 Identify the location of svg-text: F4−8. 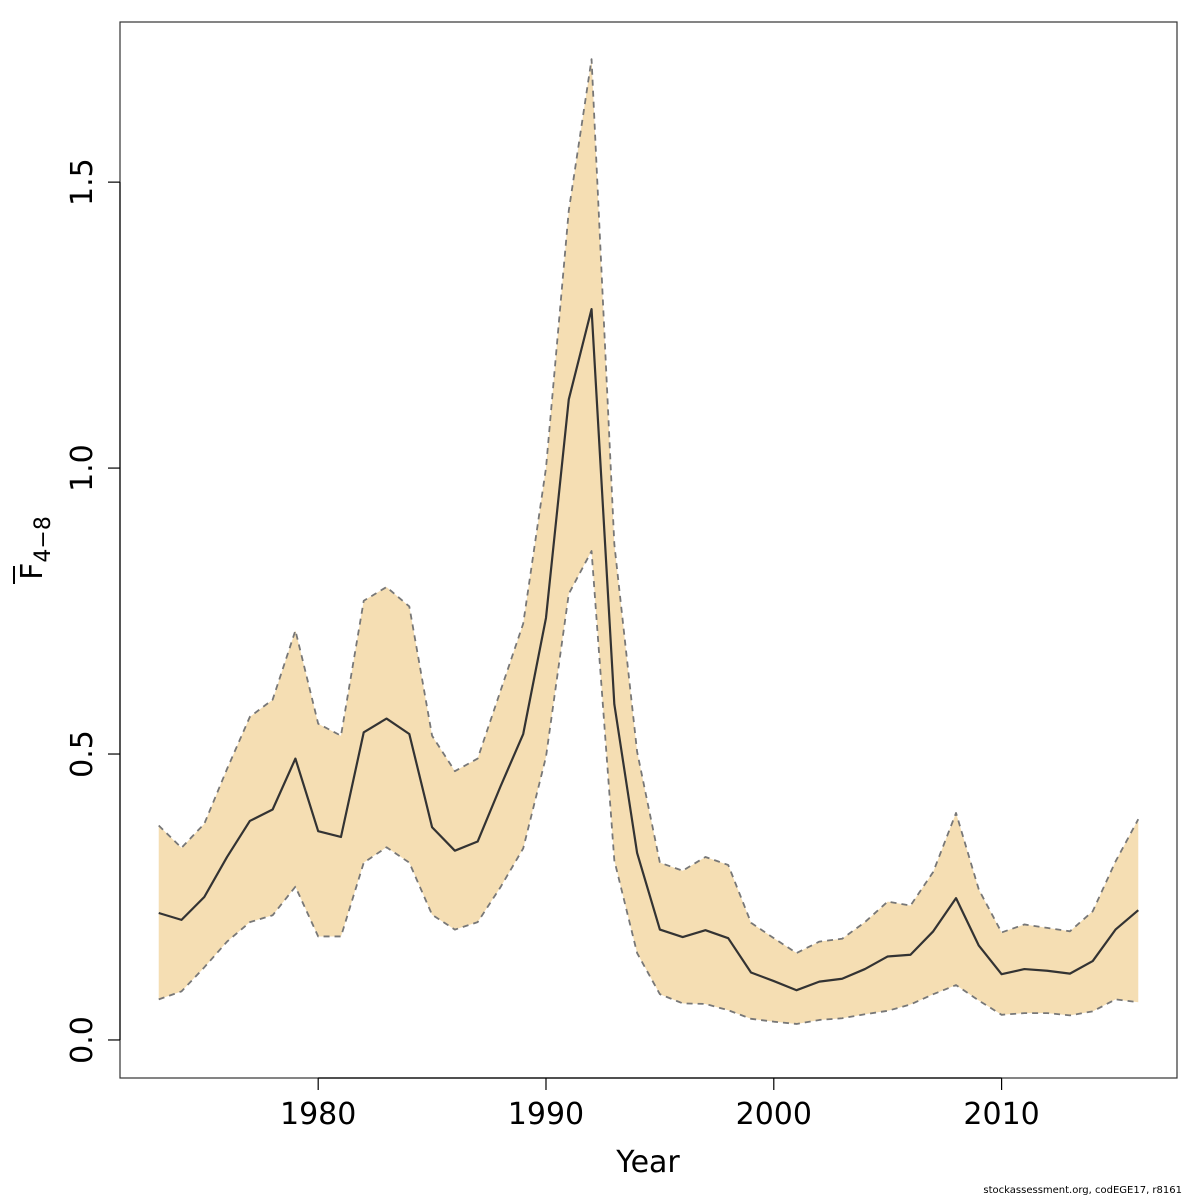
(35, 548).